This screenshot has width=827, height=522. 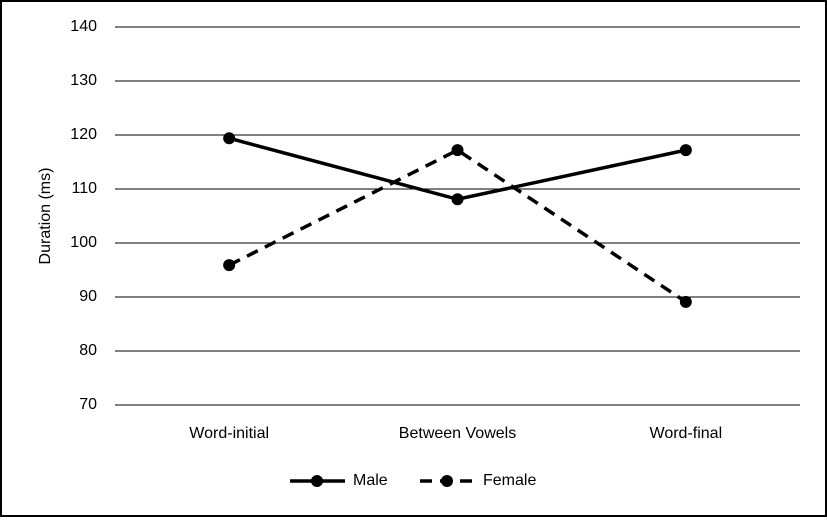 What do you see at coordinates (88, 350) in the screenshot?
I see `y-tick-label: 80` at bounding box center [88, 350].